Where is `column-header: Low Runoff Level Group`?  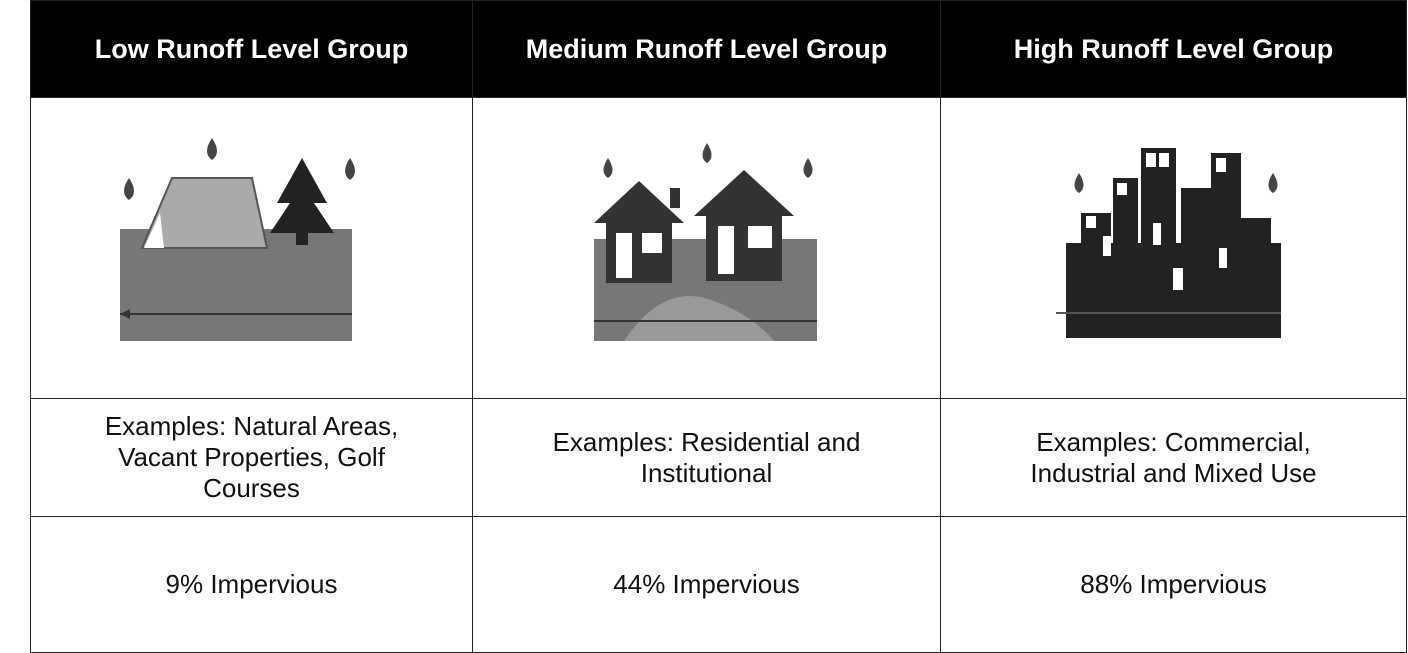
column-header: Low Runoff Level Group is located at coordinates (251, 49).